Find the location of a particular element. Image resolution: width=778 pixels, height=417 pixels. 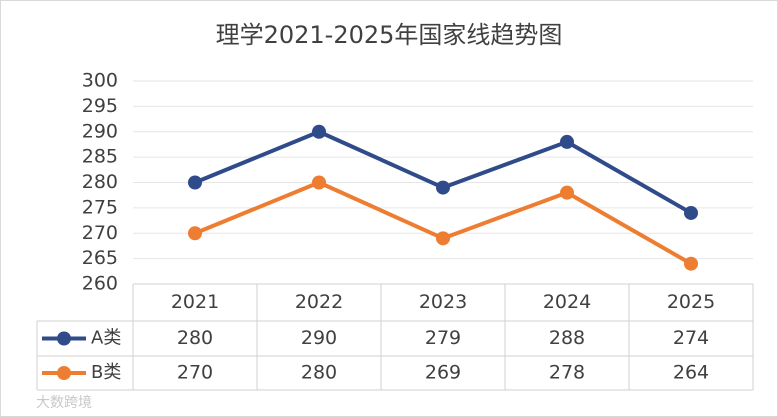

table-value: 270 is located at coordinates (195, 373).